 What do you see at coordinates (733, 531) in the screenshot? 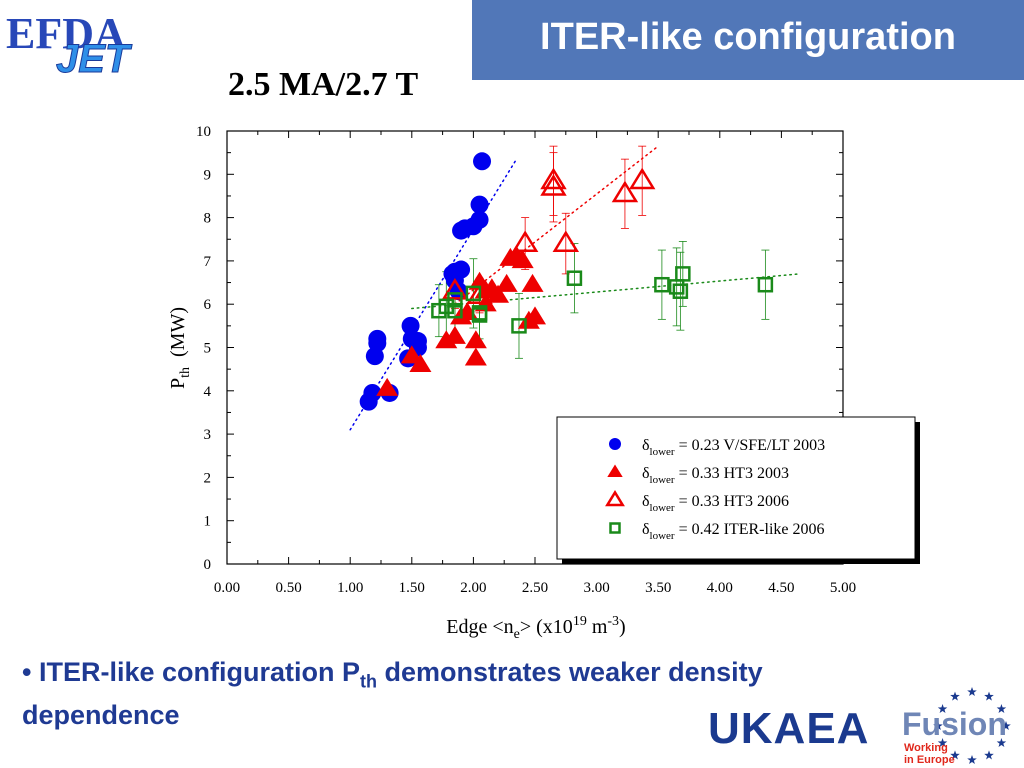
I see `legend-label: δlower = 0.42 ITER-like 2006` at bounding box center [733, 531].